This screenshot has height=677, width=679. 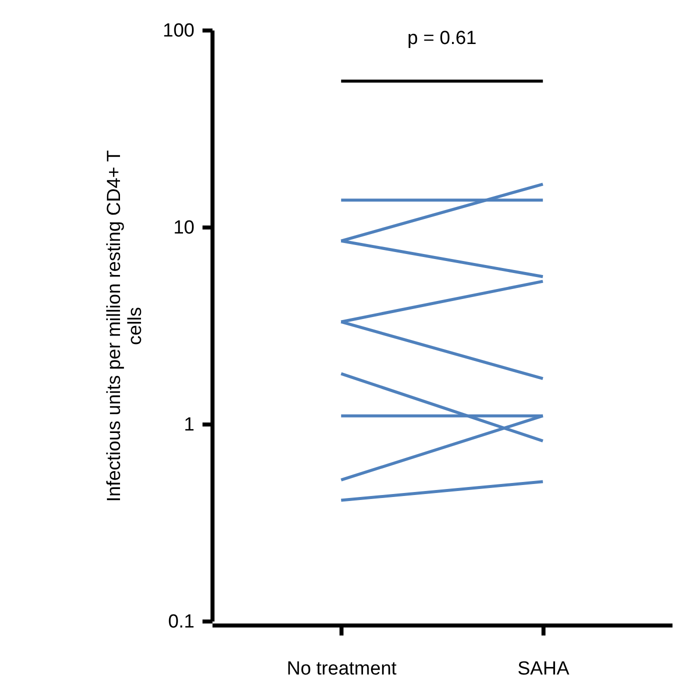 What do you see at coordinates (189, 425) in the screenshot?
I see `y-tick-label: 1` at bounding box center [189, 425].